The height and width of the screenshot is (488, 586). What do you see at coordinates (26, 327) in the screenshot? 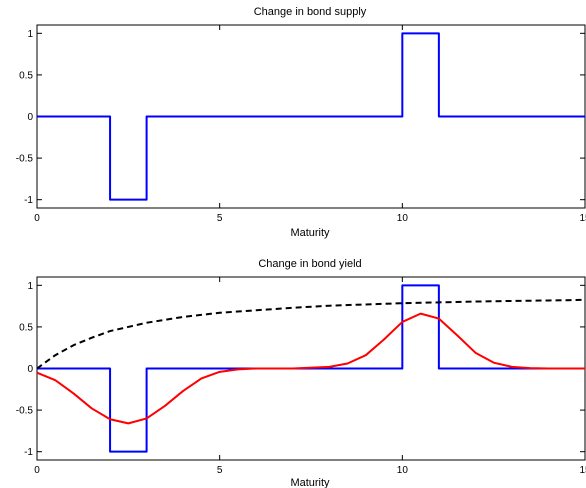
I see `yield-ytick-label: 0.5` at bounding box center [26, 327].